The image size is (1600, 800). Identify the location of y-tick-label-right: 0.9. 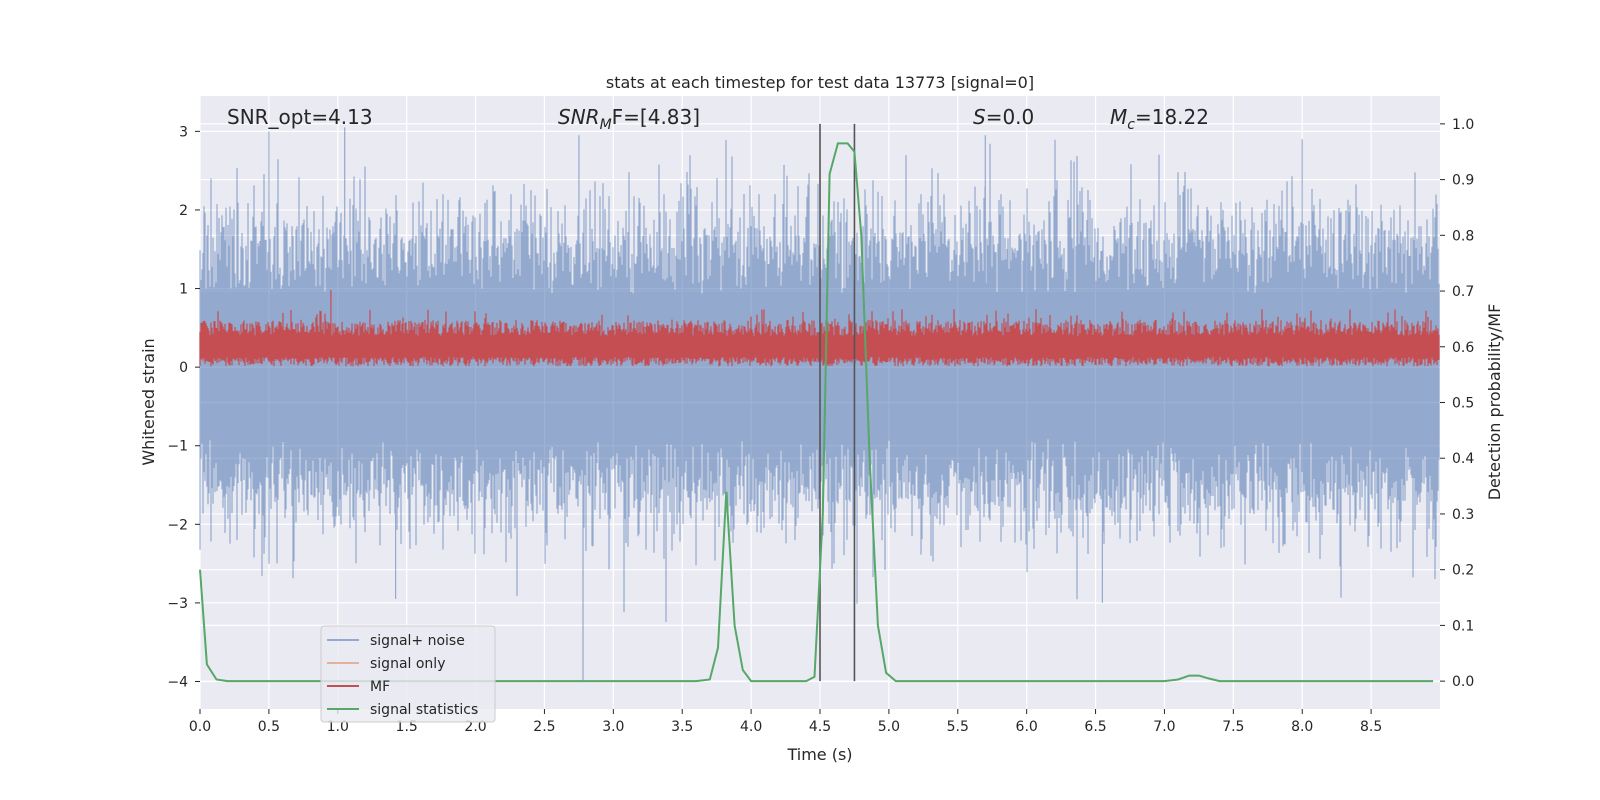
(1463, 181).